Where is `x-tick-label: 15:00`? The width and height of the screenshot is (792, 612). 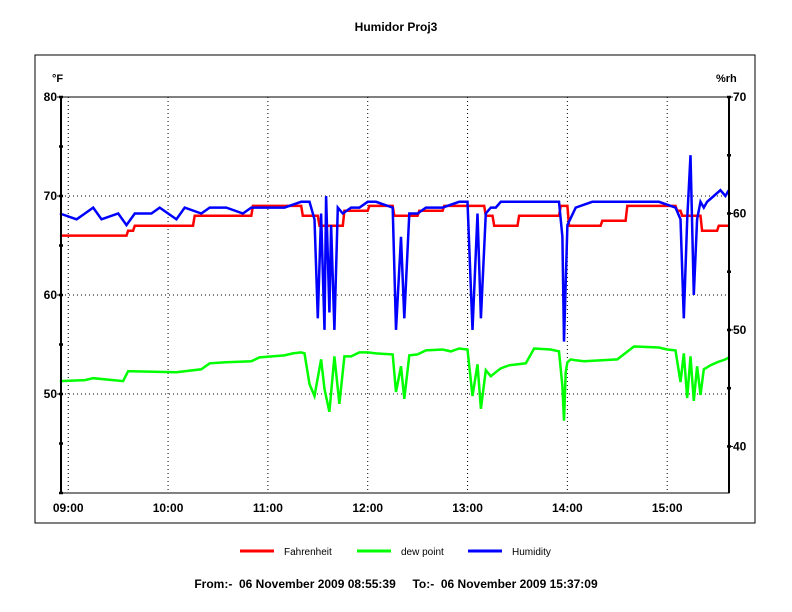
x-tick-label: 15:00 is located at coordinates (667, 508).